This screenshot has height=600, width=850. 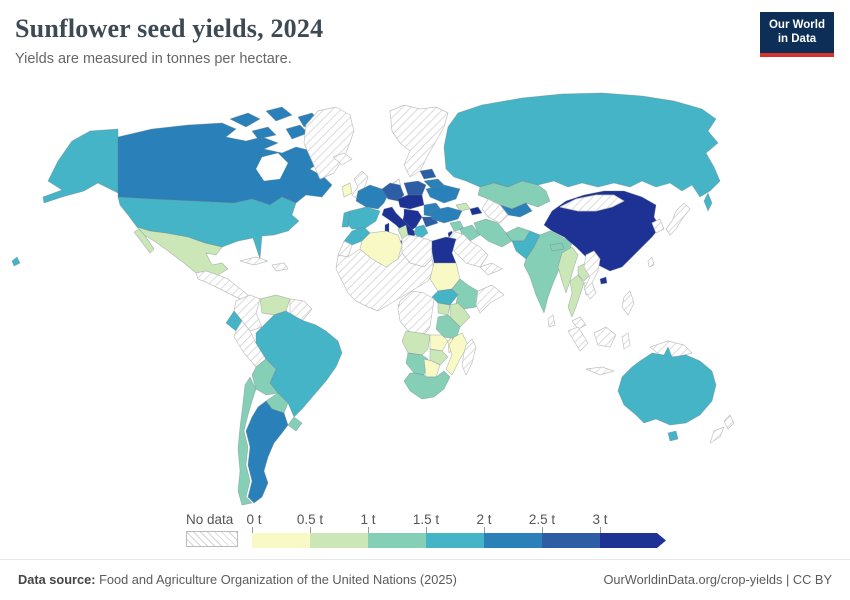 What do you see at coordinates (439, 357) in the screenshot?
I see `country-zimbabwe` at bounding box center [439, 357].